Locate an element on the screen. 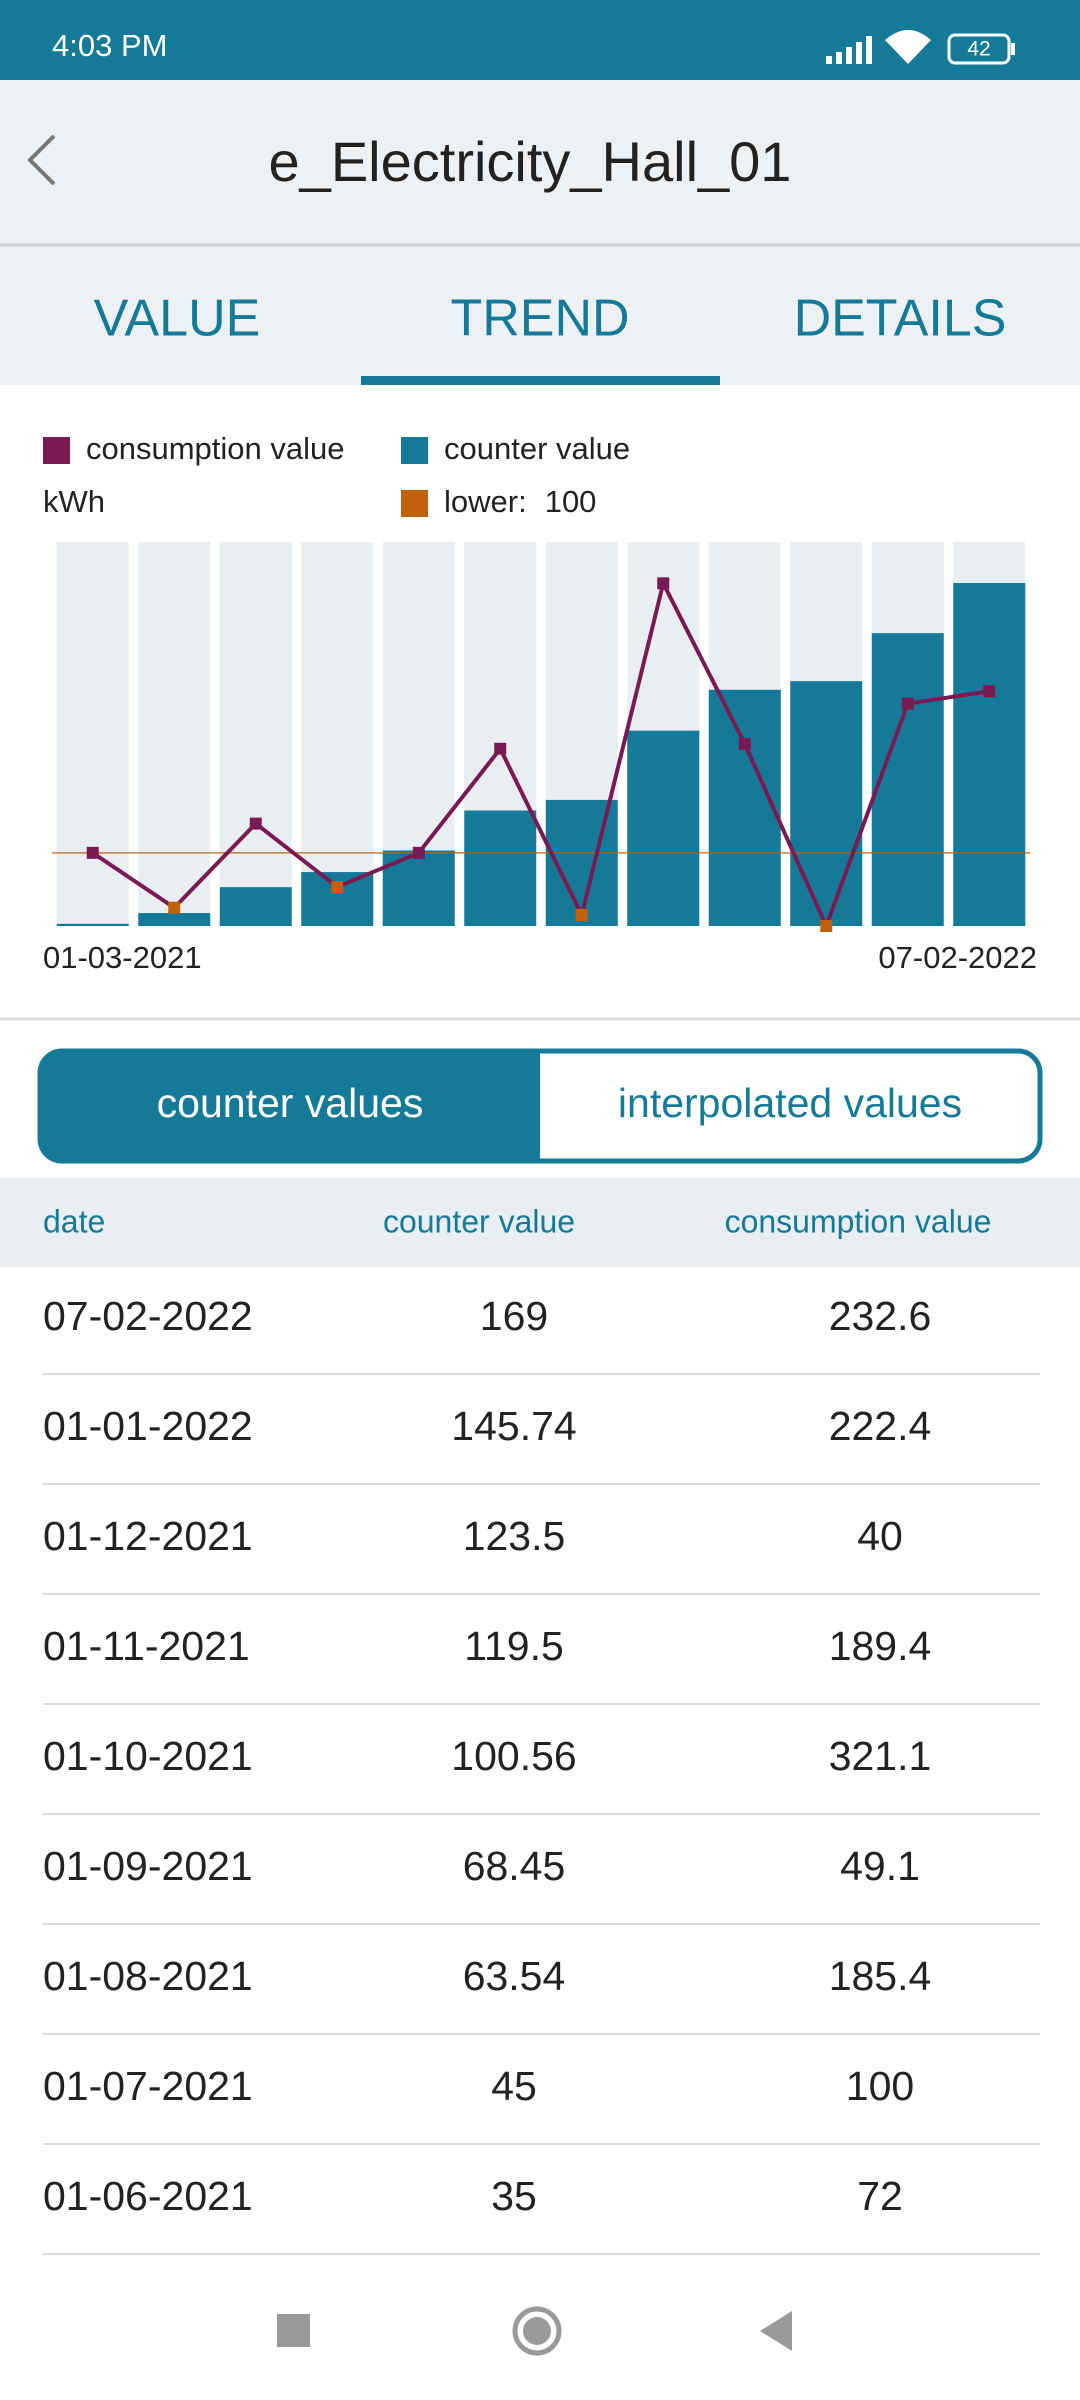  page-title: e_Electricity_Hall_01 is located at coordinates (530, 161).